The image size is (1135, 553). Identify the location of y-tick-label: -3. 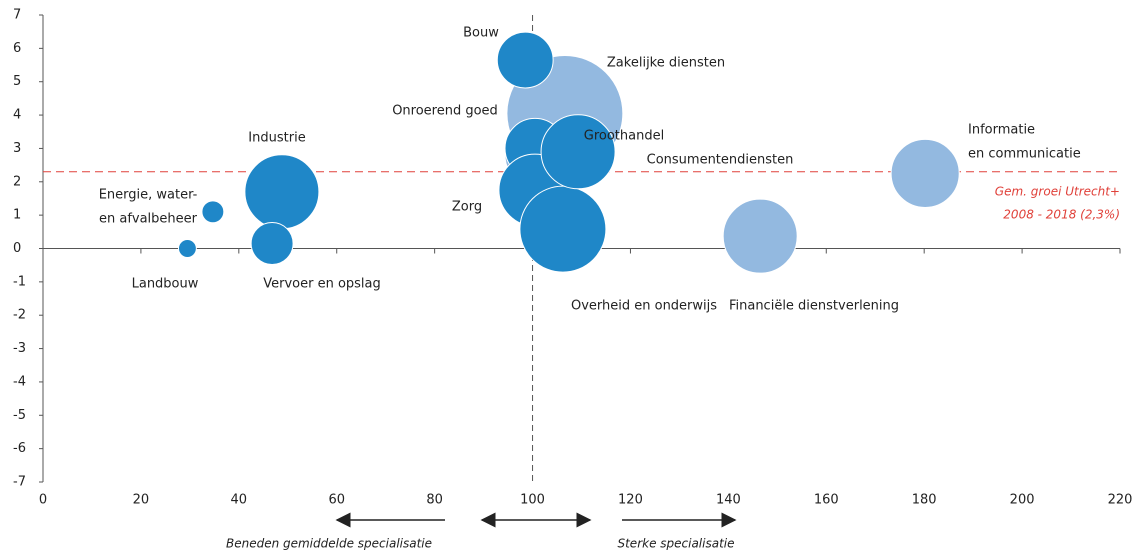
(19, 348).